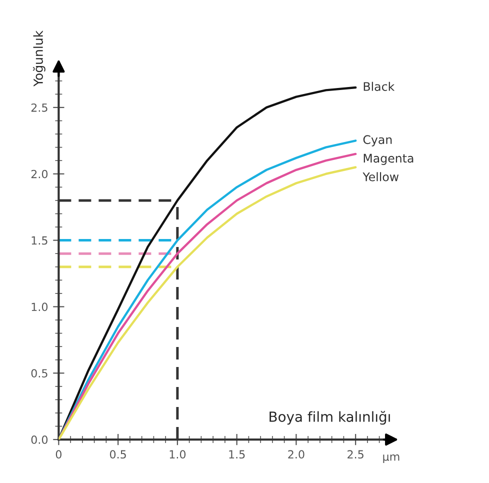 Image resolution: width=489 pixels, height=483 pixels. I want to click on y-tick-label: 1.0, so click(40, 307).